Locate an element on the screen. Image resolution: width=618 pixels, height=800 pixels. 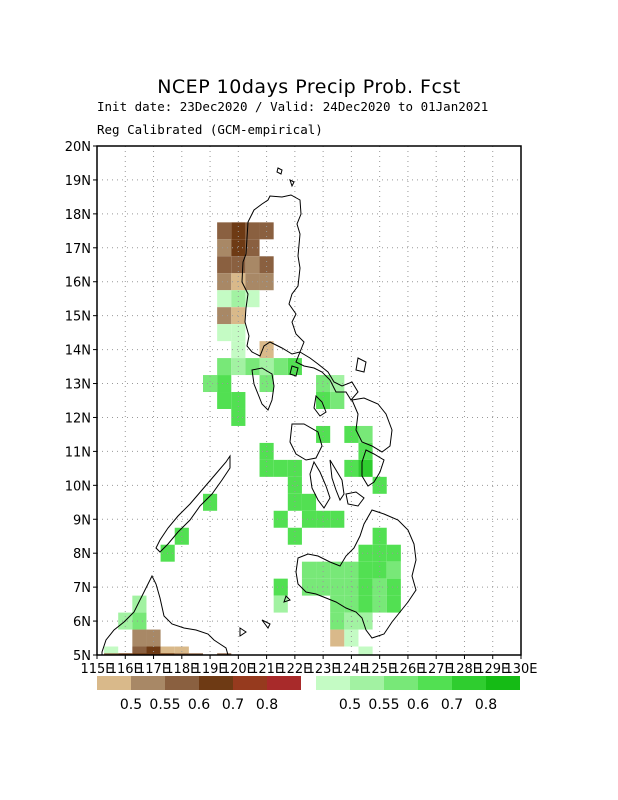
y-tick-label: 8N is located at coordinates (82, 554).